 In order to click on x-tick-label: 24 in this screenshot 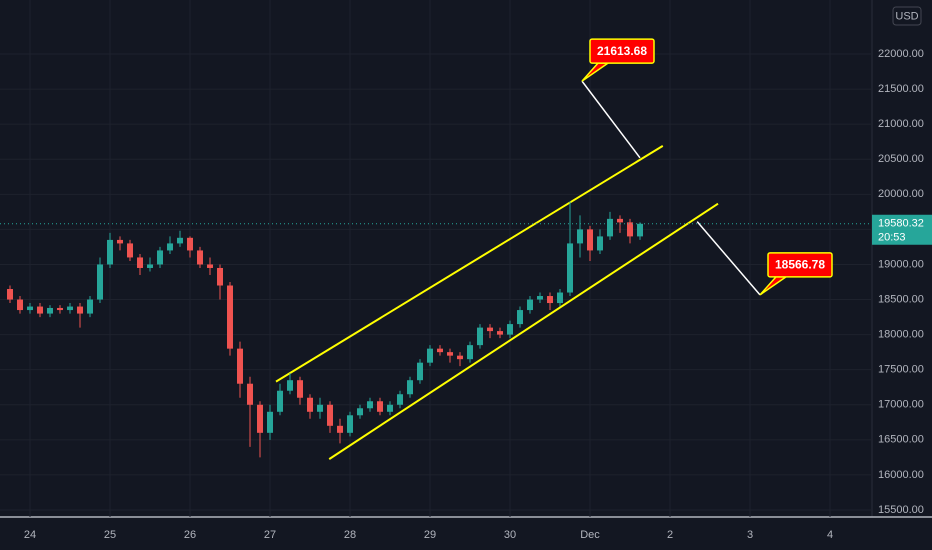, I will do `click(30, 535)`.